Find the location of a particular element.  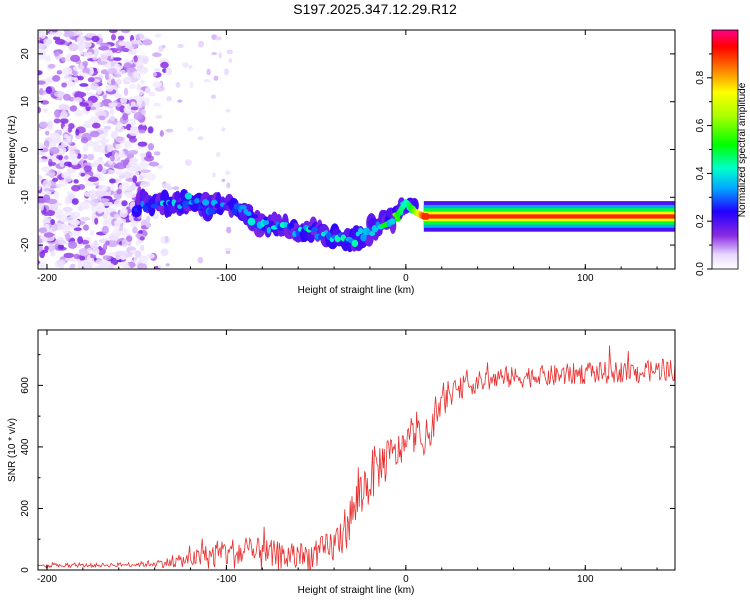

snr-x-tick-label: -200 is located at coordinates (47, 579).